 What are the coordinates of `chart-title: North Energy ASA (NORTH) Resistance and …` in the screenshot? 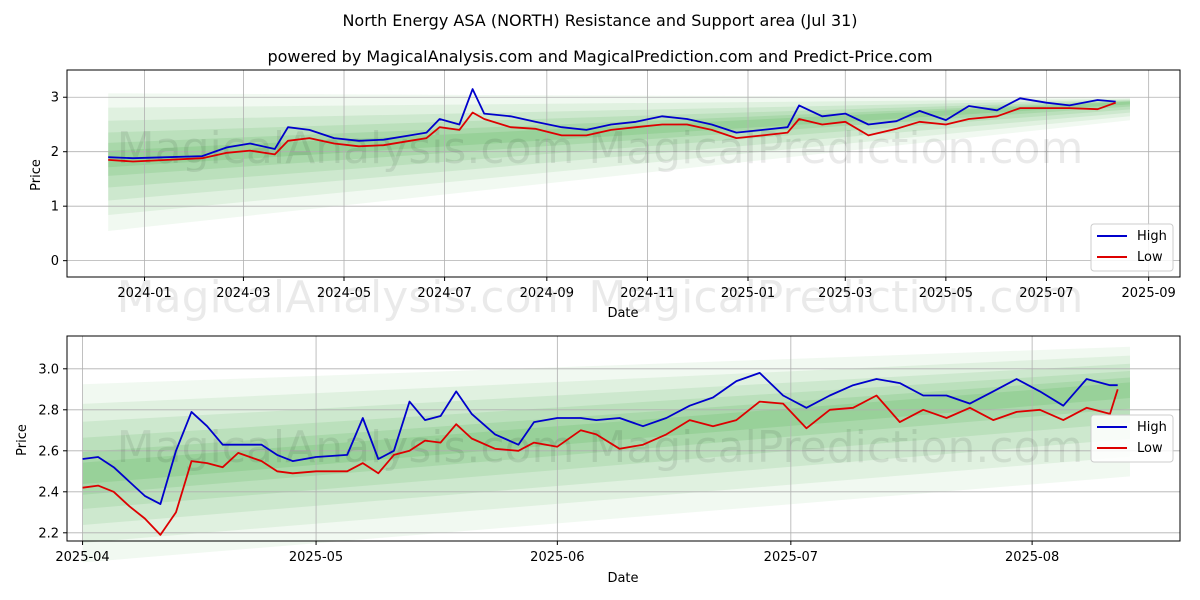 It's located at (599, 20).